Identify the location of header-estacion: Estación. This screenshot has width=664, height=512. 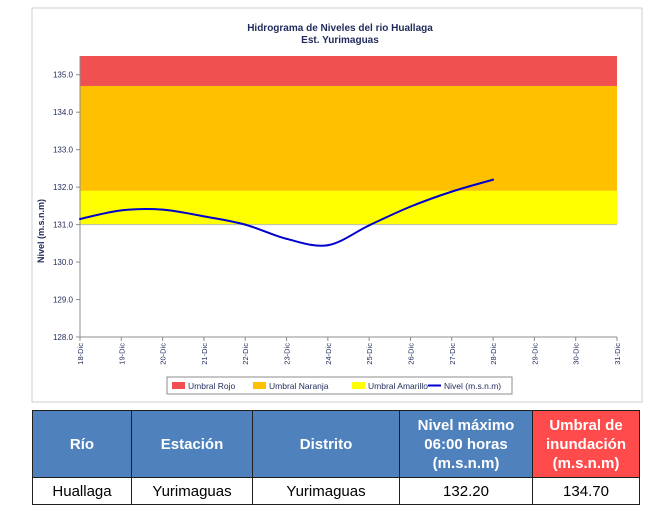
(192, 444).